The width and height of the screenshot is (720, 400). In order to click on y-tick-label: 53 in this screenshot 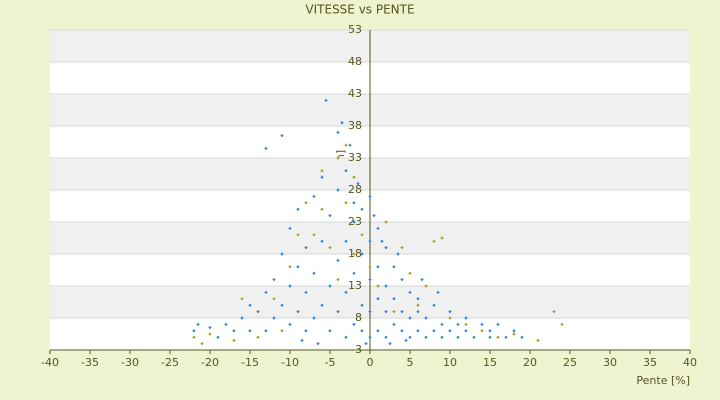, I will do `click(355, 29)`.